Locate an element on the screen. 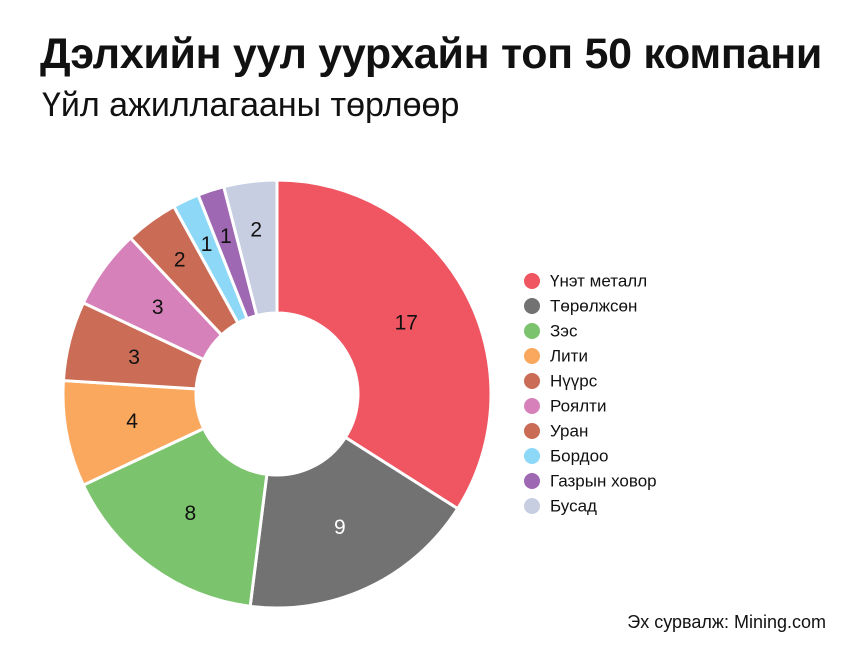 The height and width of the screenshot is (654, 852). slice-value-label-7: 2 is located at coordinates (180, 260).